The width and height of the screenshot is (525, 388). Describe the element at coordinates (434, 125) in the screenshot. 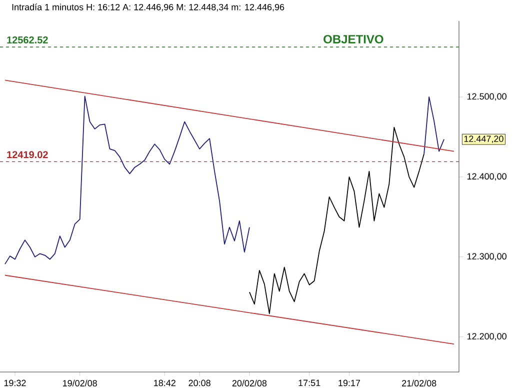

I see `line-series` at that location.